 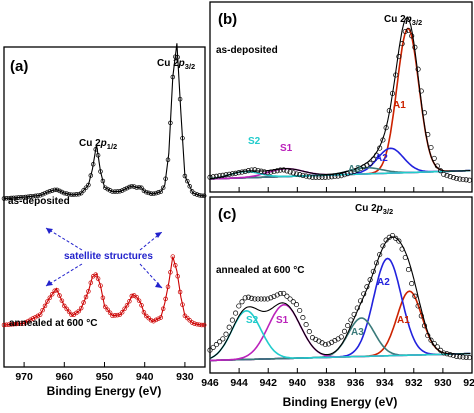 What do you see at coordinates (210, 383) in the screenshot?
I see `panel-c-ticklabel-946: 946` at bounding box center [210, 383].